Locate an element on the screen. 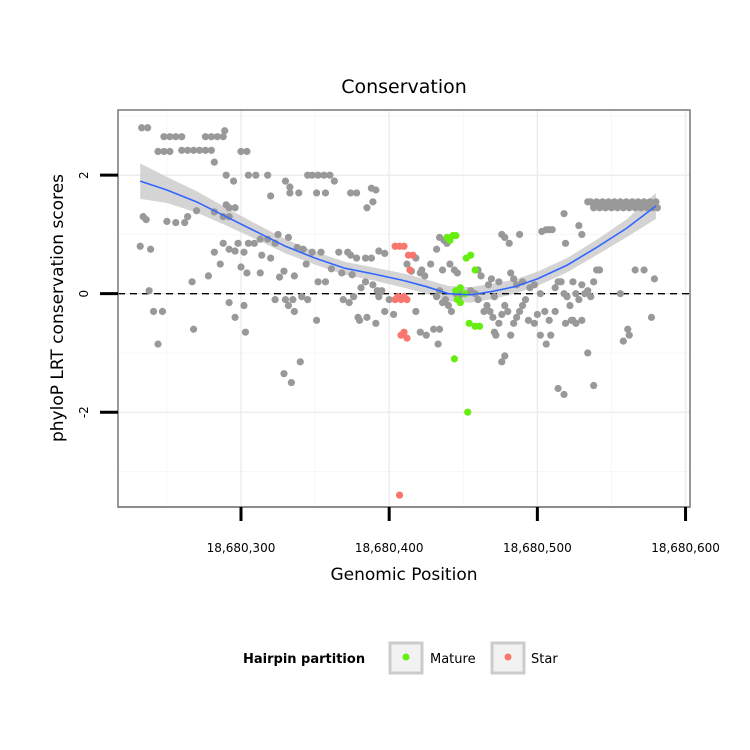 The image size is (750, 750). y-tick-label-2: 2 is located at coordinates (84, 175).